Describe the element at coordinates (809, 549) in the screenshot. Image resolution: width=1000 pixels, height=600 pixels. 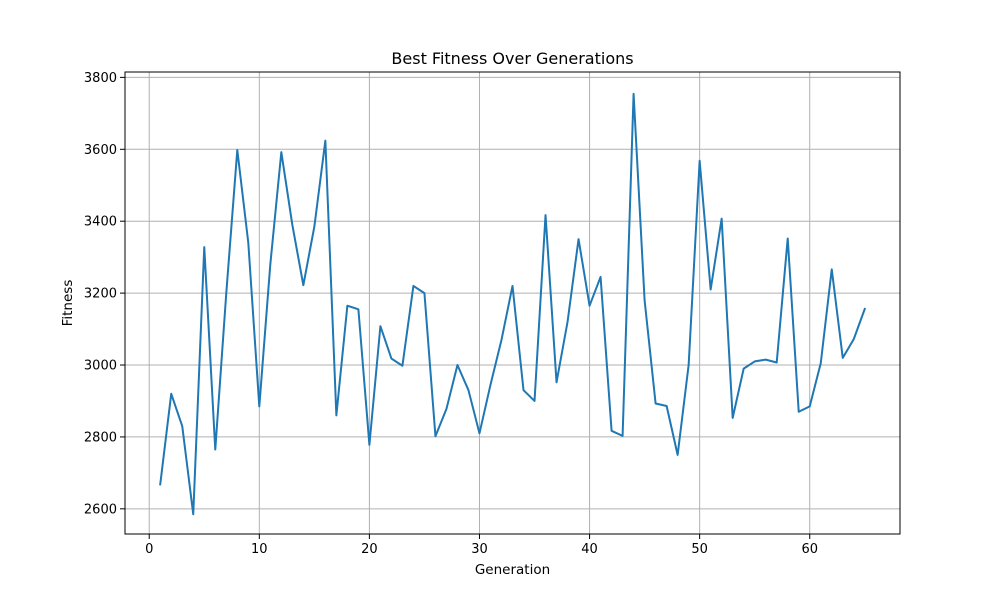
I see `x-tick-label: 60` at that location.